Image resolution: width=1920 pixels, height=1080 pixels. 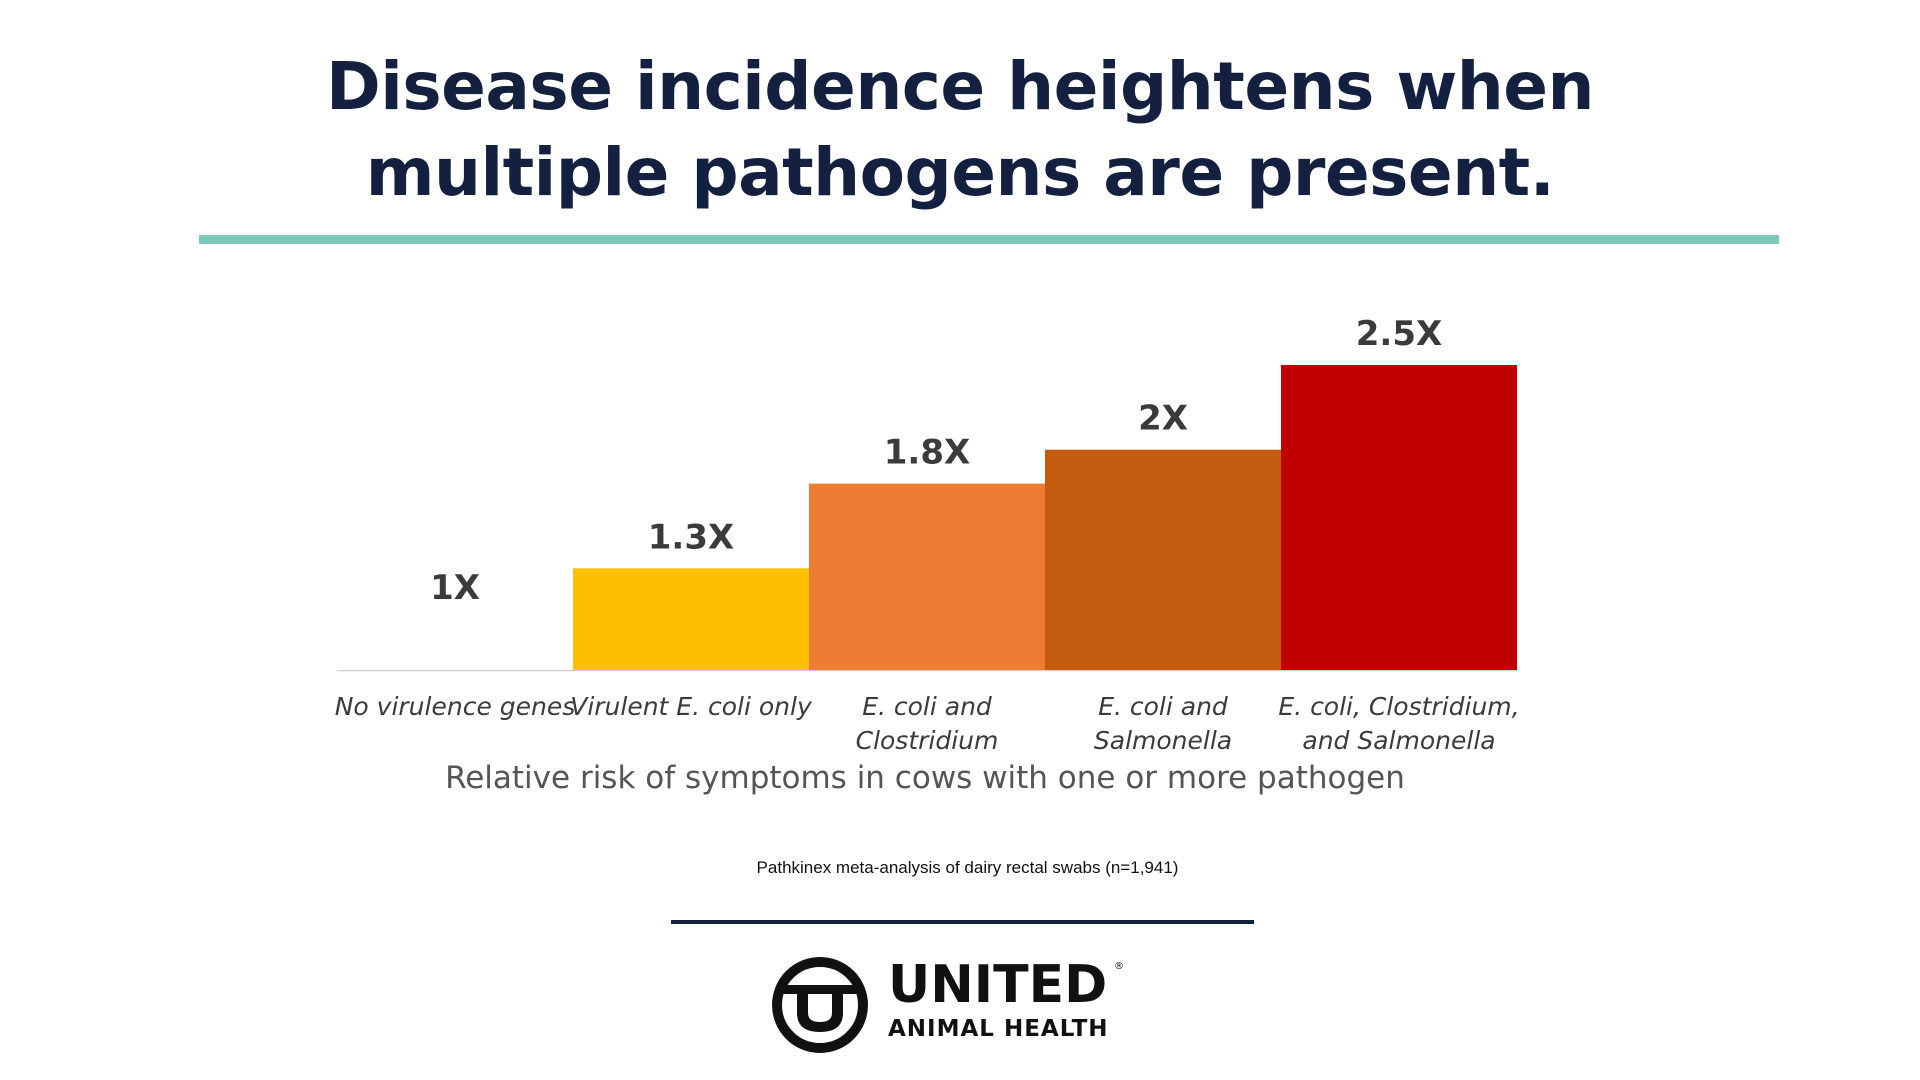 What do you see at coordinates (455, 706) in the screenshot?
I see `category-label-1: No virulence genes` at bounding box center [455, 706].